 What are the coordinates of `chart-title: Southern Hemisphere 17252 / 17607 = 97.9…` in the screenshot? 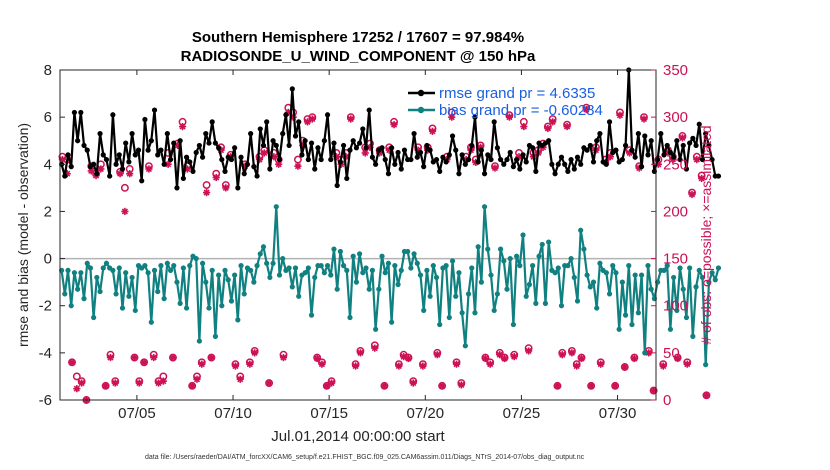 It's located at (358, 37).